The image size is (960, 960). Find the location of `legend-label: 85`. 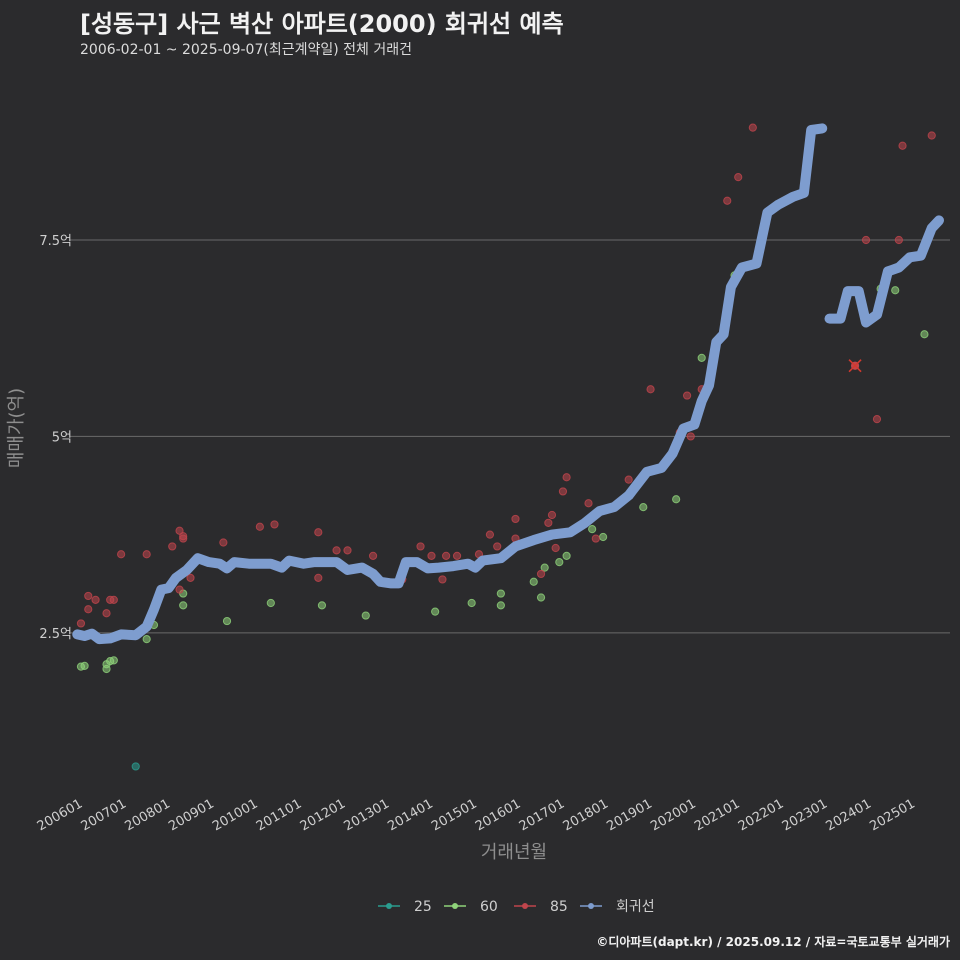

legend-label: 85 is located at coordinates (559, 907).